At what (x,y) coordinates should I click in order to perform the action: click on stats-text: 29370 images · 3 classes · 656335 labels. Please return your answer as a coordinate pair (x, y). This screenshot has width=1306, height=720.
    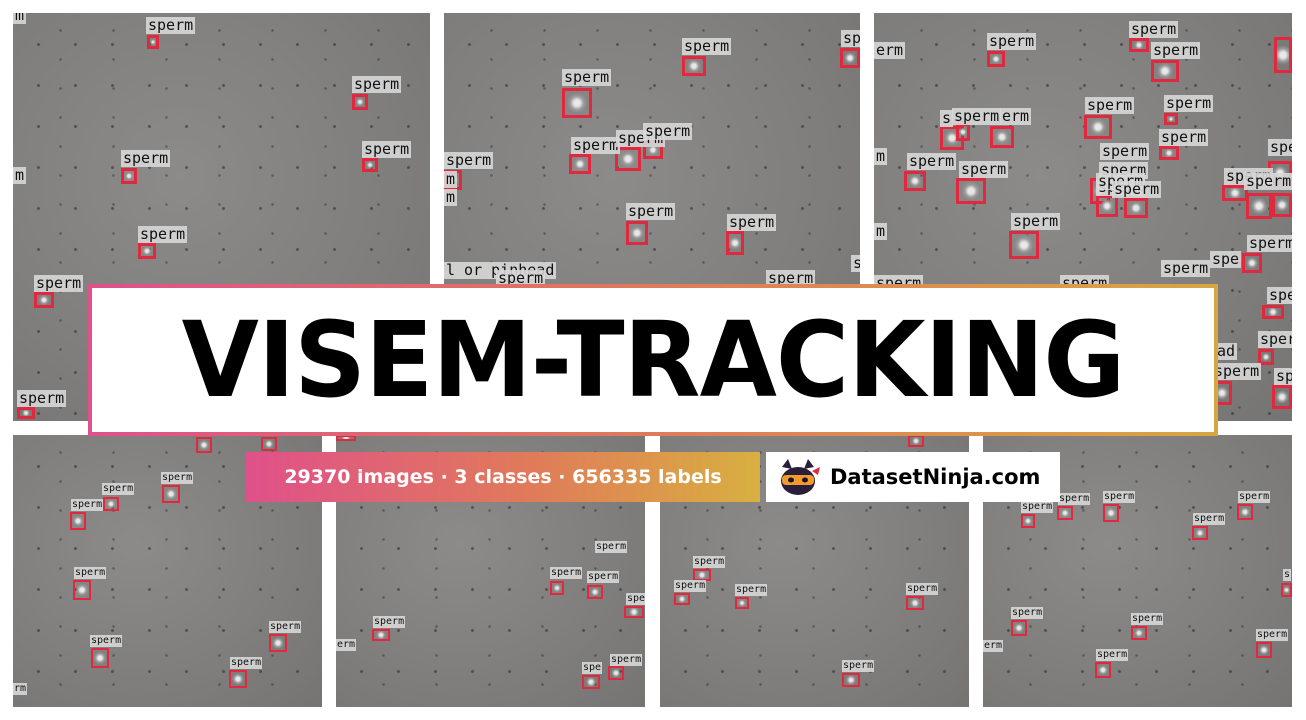
    Looking at the image, I should click on (503, 477).